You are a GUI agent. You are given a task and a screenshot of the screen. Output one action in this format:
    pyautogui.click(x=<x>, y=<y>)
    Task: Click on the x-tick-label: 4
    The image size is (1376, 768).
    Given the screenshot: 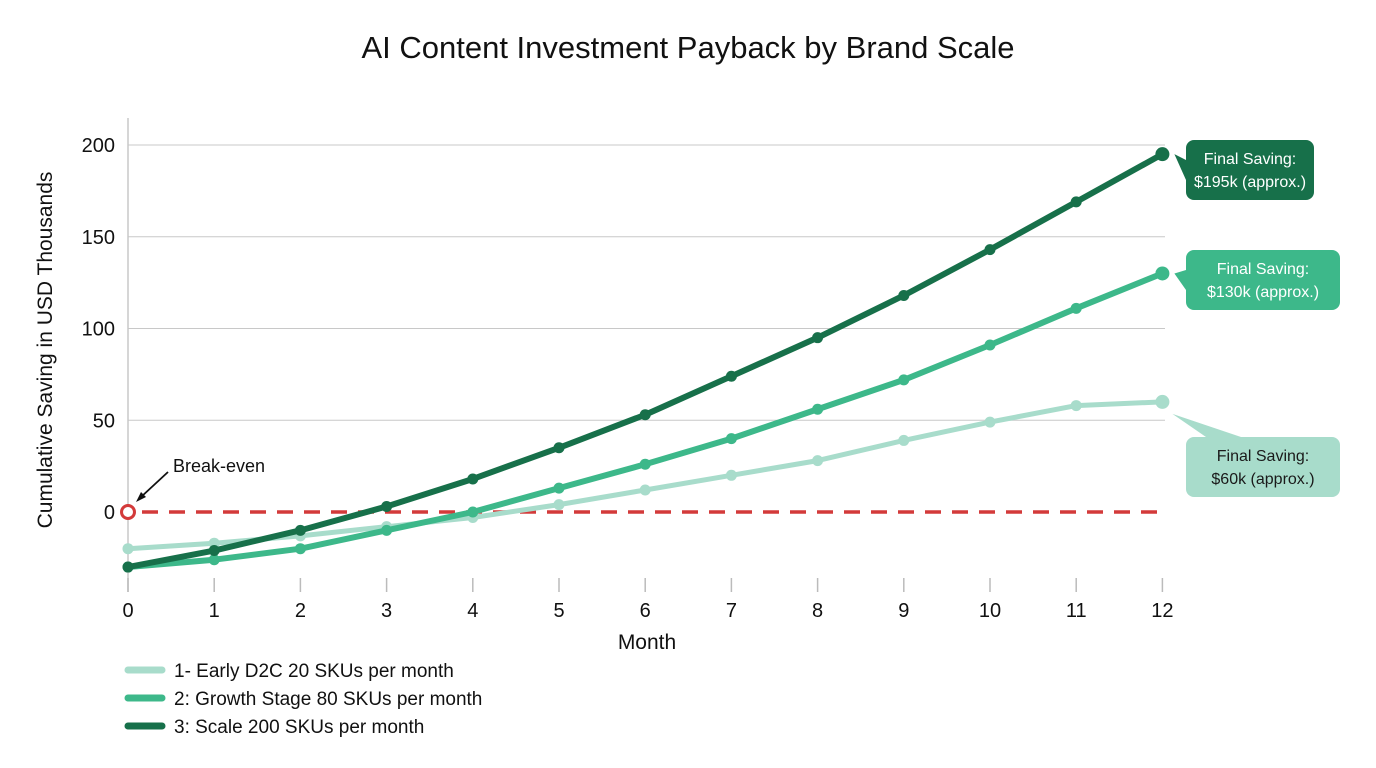 What is the action you would take?
    pyautogui.click(x=472, y=611)
    